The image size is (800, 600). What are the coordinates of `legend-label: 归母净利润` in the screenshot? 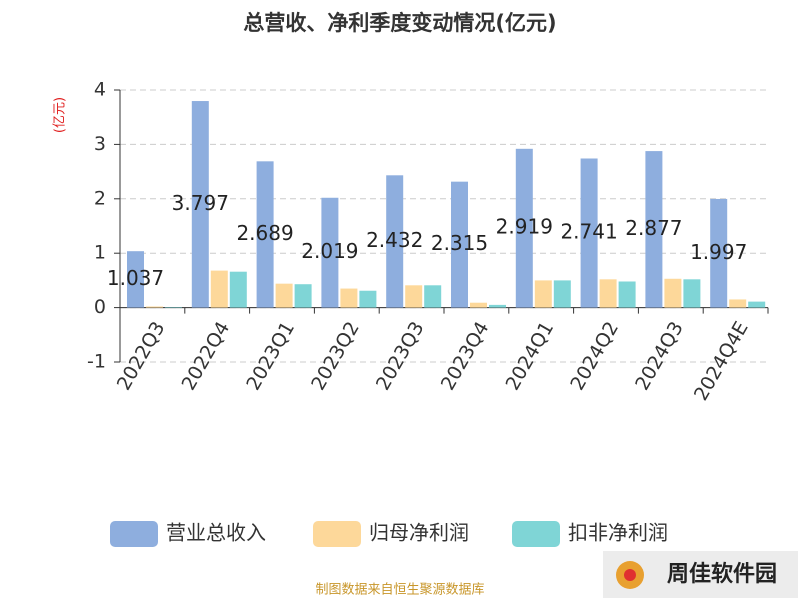 It's located at (419, 533).